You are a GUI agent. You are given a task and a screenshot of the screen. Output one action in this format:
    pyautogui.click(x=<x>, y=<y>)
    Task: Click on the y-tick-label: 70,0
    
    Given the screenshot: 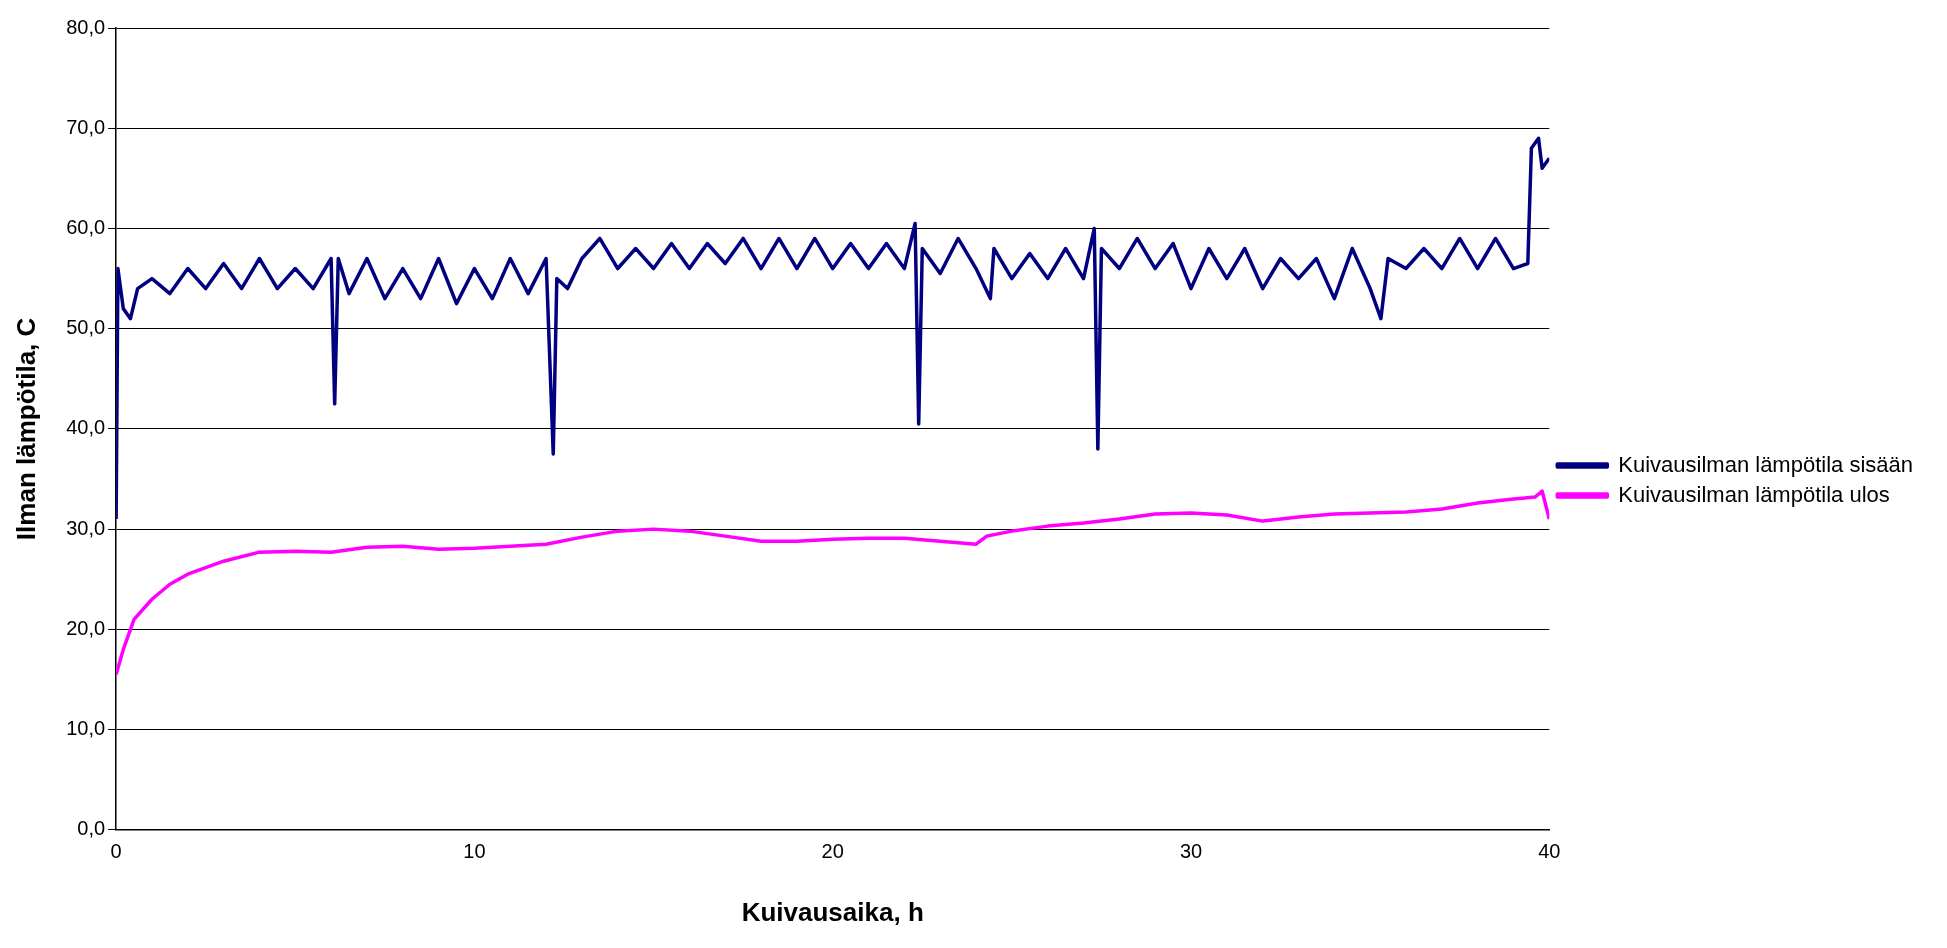 What is the action you would take?
    pyautogui.click(x=86, y=126)
    